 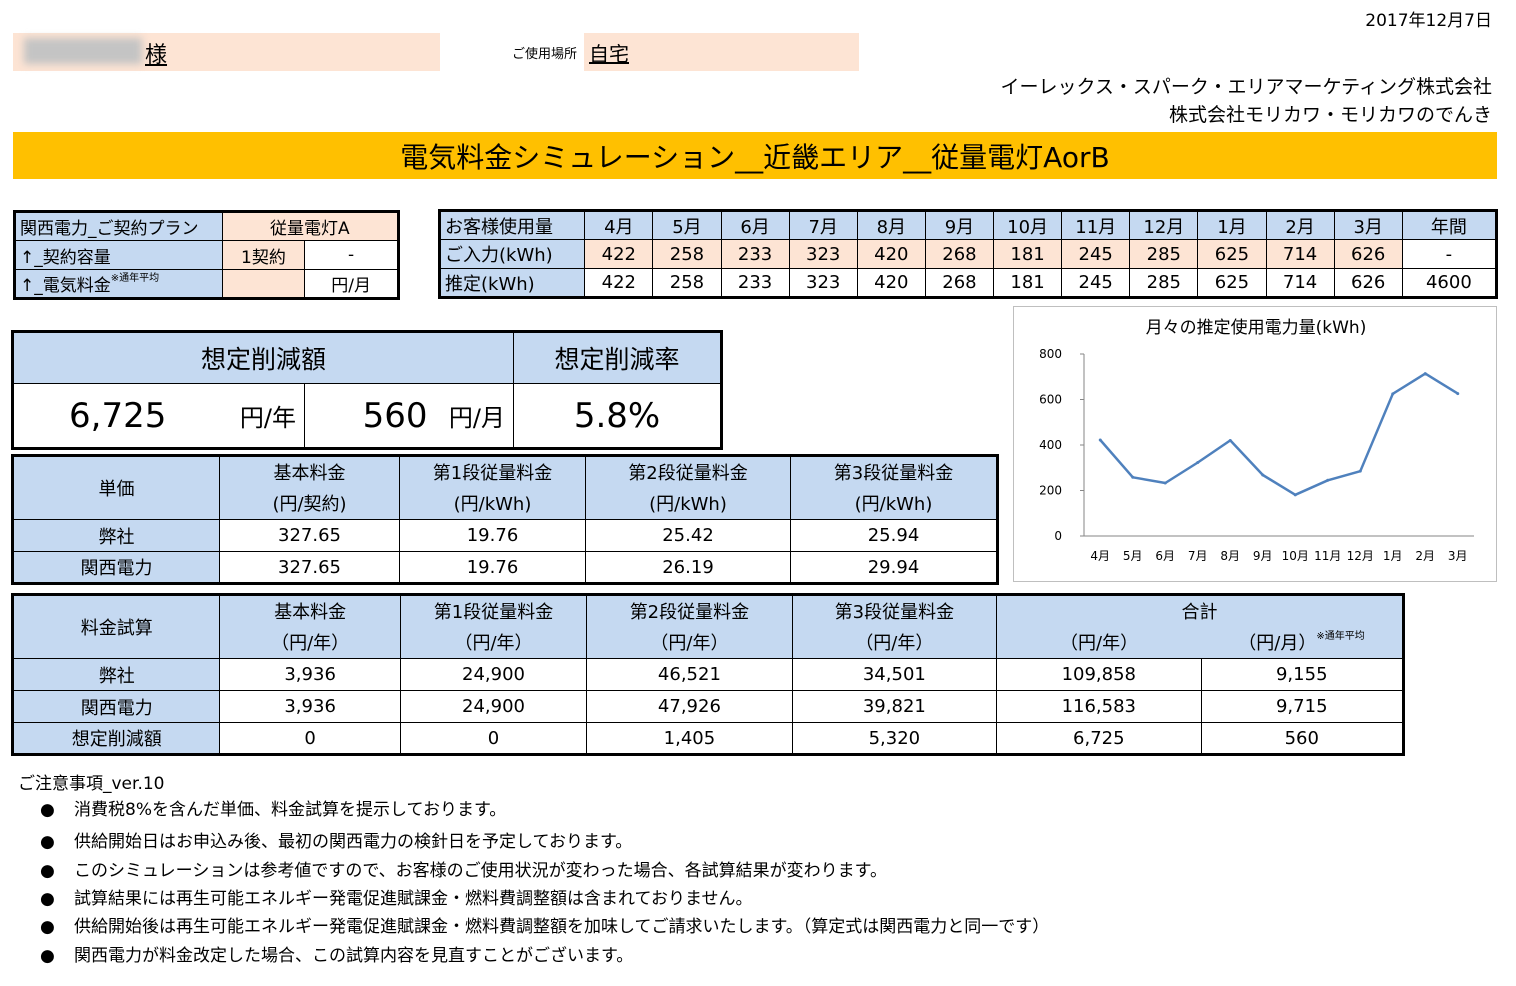 What do you see at coordinates (1368, 225) in the screenshot?
I see `usage-month-header: 3月` at bounding box center [1368, 225].